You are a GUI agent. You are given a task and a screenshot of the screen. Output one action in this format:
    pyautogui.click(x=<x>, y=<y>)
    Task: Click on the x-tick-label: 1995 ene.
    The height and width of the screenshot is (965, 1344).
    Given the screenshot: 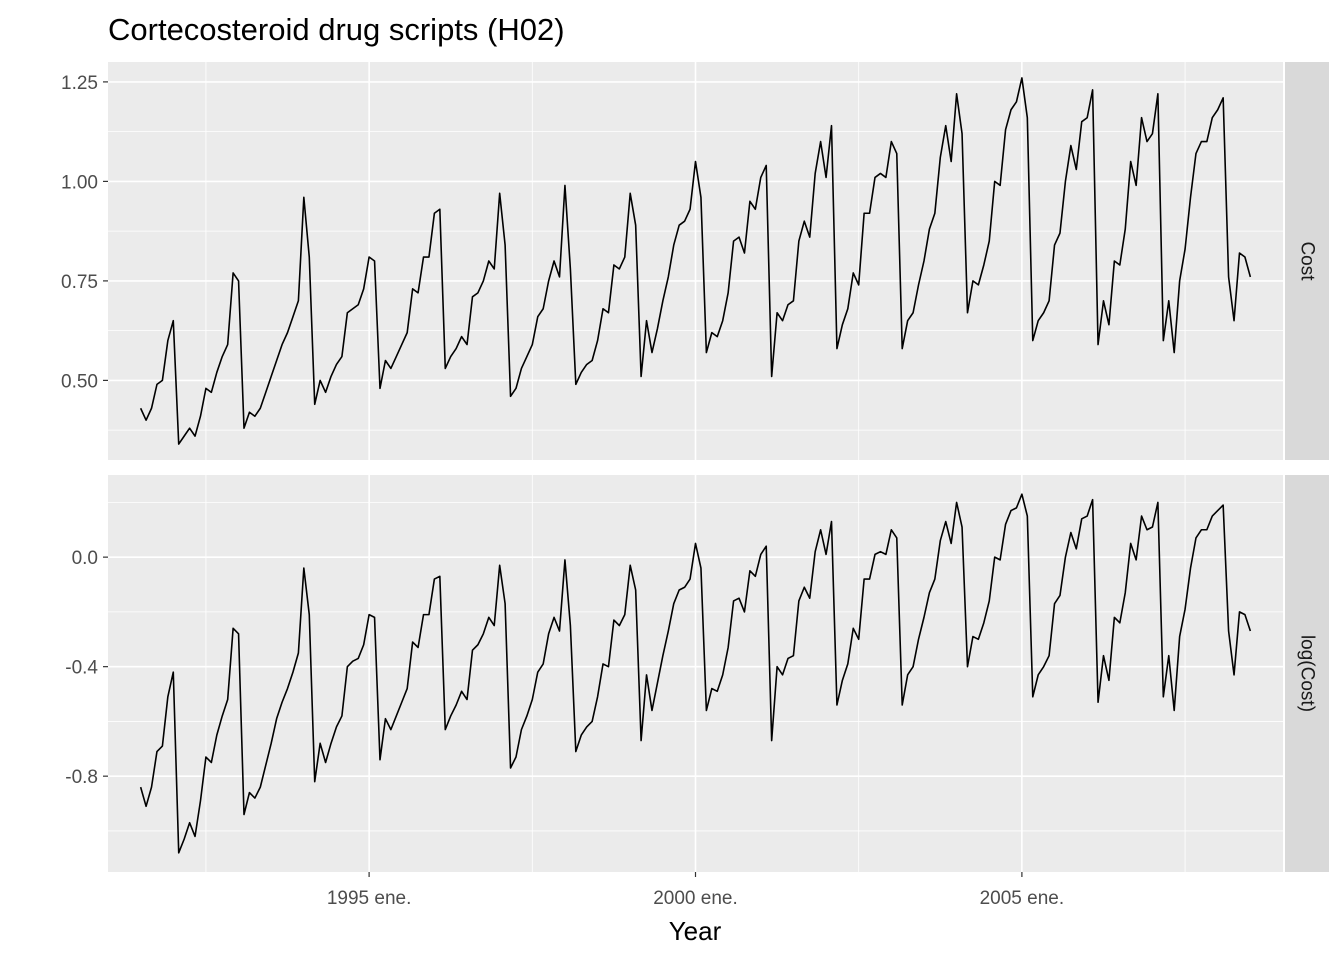 What is the action you would take?
    pyautogui.click(x=369, y=898)
    